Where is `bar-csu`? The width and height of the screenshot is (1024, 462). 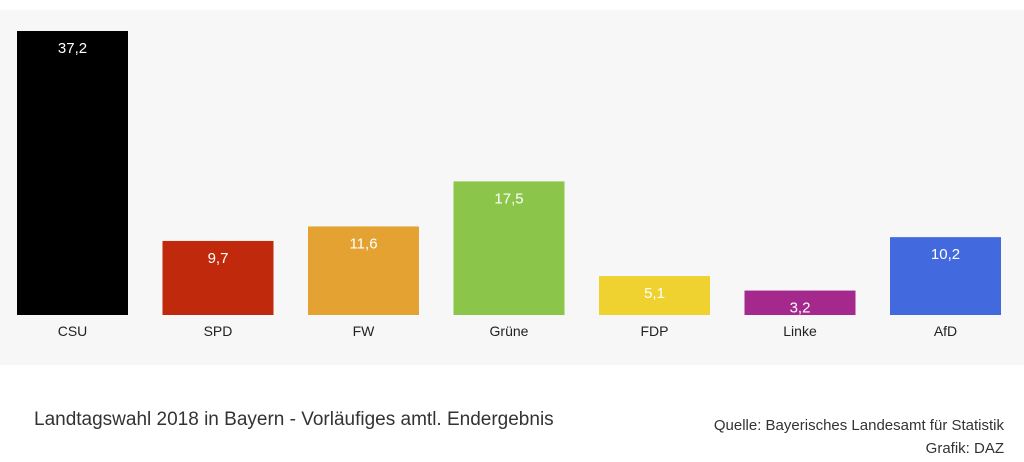
bar-csu is located at coordinates (72, 173).